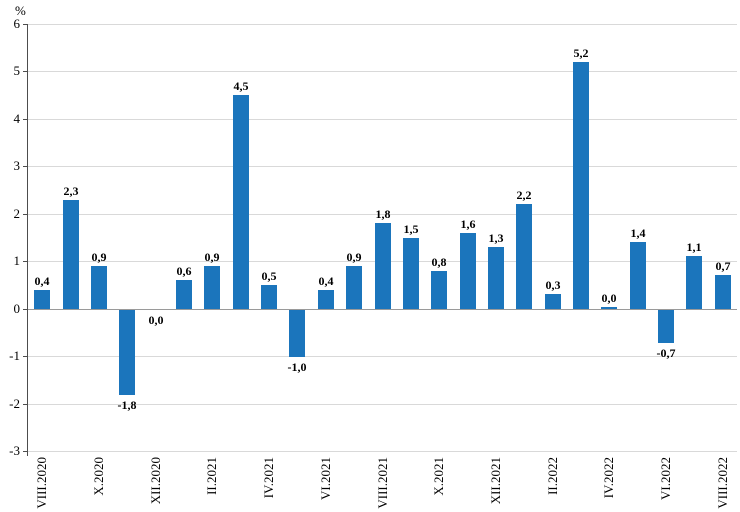 The image size is (740, 512). What do you see at coordinates (411, 229) in the screenshot?
I see `bar-value-label: 1,5` at bounding box center [411, 229].